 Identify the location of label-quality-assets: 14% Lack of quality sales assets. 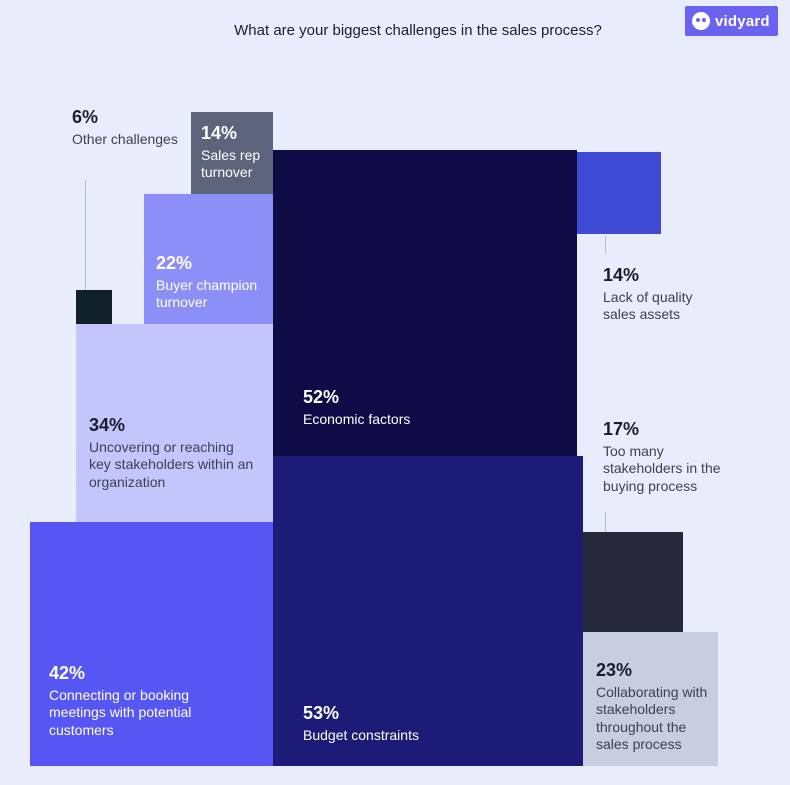
(663, 294).